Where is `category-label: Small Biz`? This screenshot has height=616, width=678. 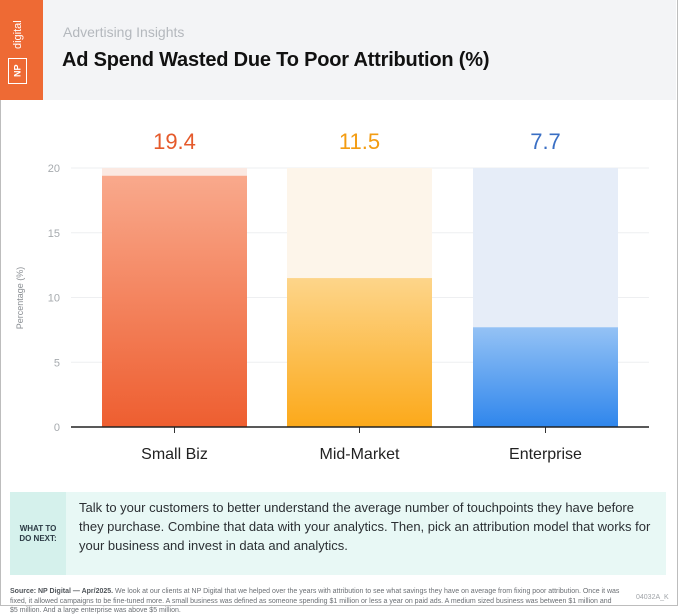 category-label: Small Biz is located at coordinates (174, 454).